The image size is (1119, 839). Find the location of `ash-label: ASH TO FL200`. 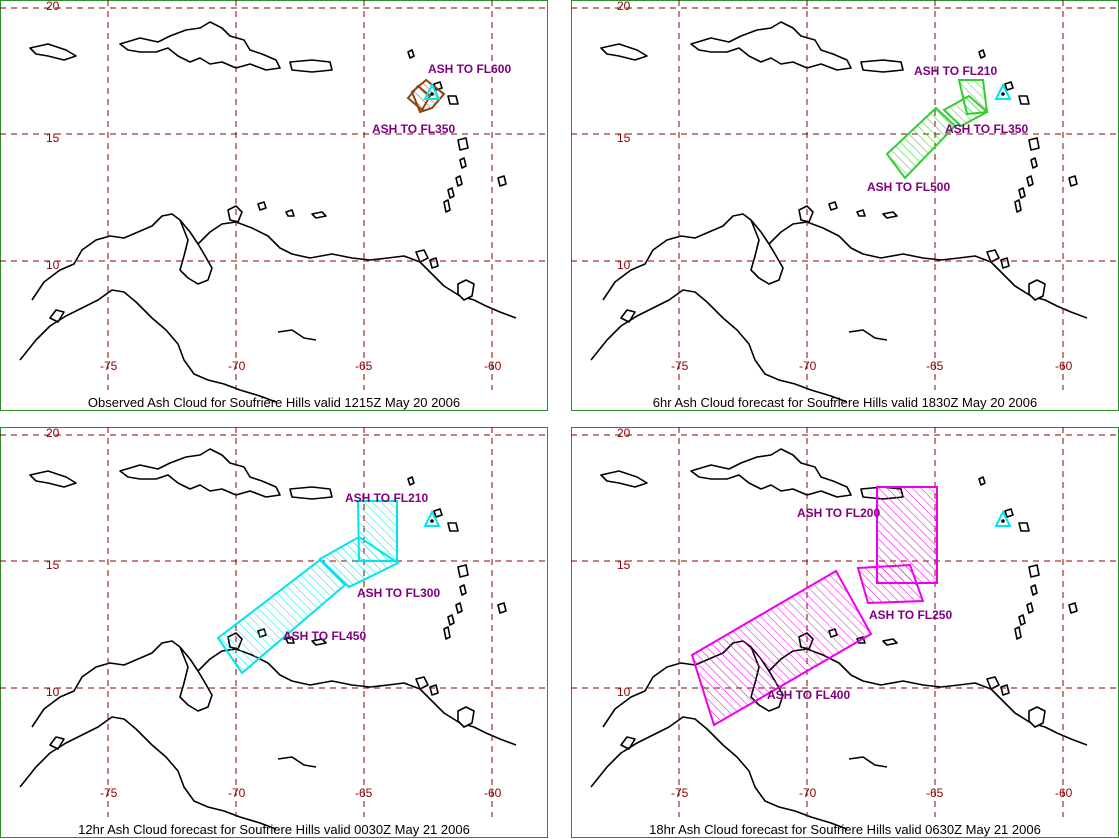

ash-label: ASH TO FL200 is located at coordinates (838, 513).